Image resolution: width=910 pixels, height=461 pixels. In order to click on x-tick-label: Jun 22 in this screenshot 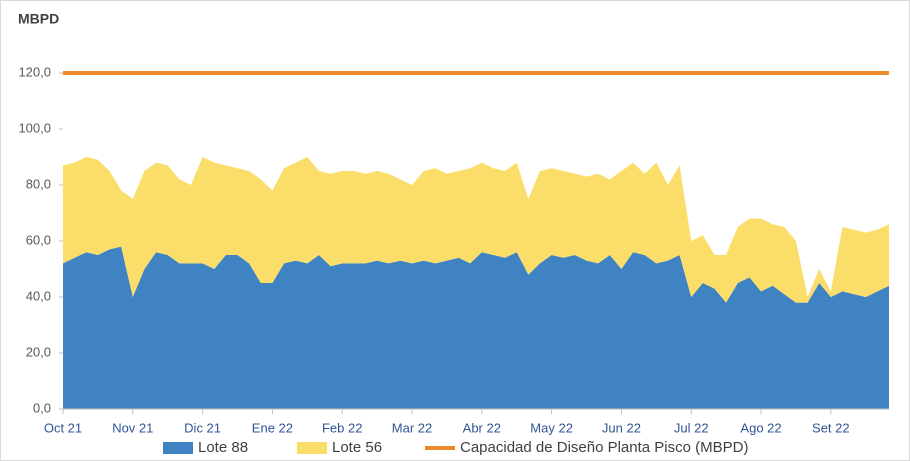, I will do `click(621, 427)`.